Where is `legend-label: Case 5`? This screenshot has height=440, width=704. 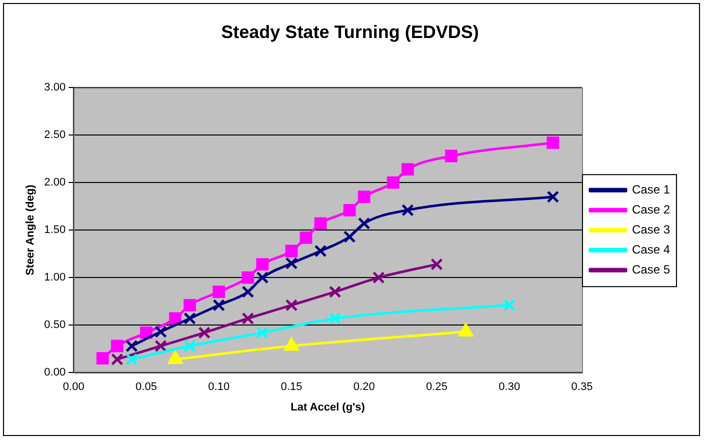 legend-label: Case 5 is located at coordinates (651, 269).